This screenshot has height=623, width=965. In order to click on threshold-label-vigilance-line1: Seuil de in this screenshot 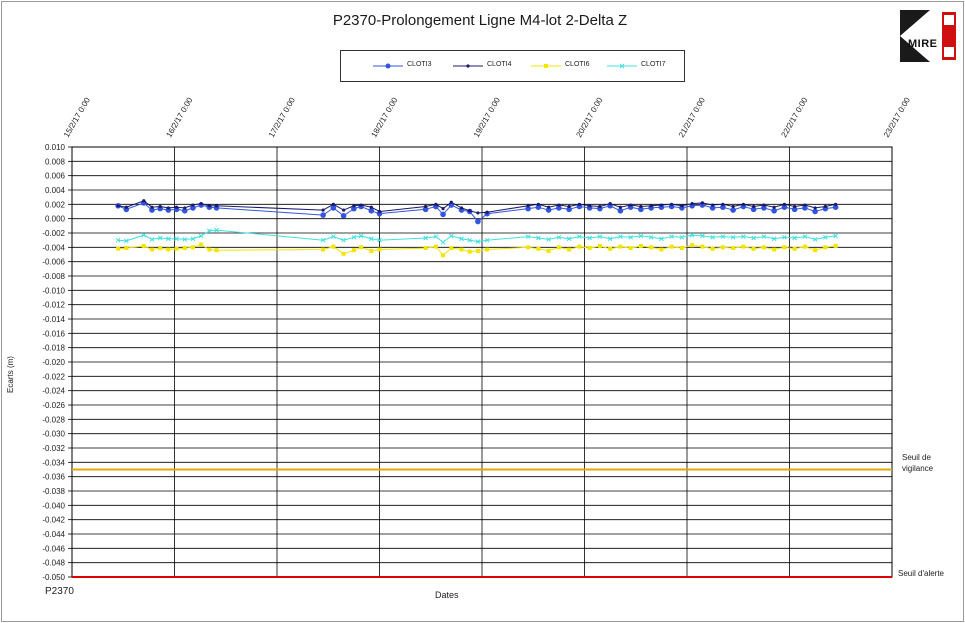, I will do `click(916, 457)`.